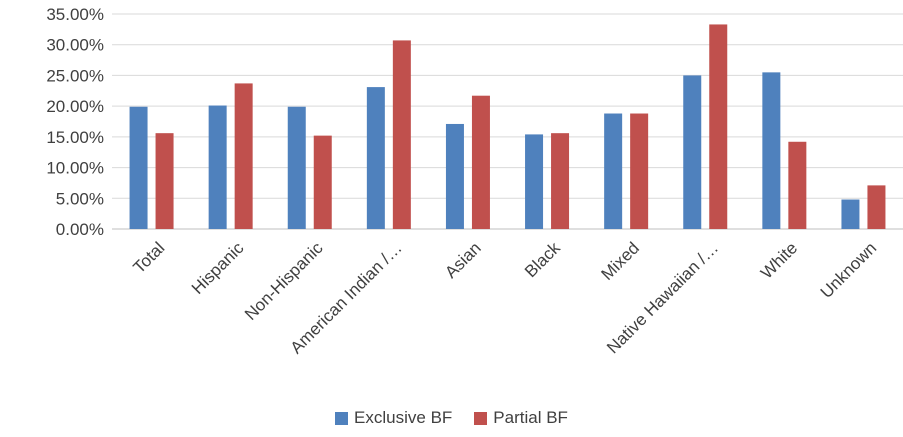 This screenshot has width=903, height=437. I want to click on x-tick-label: Black, so click(542, 259).